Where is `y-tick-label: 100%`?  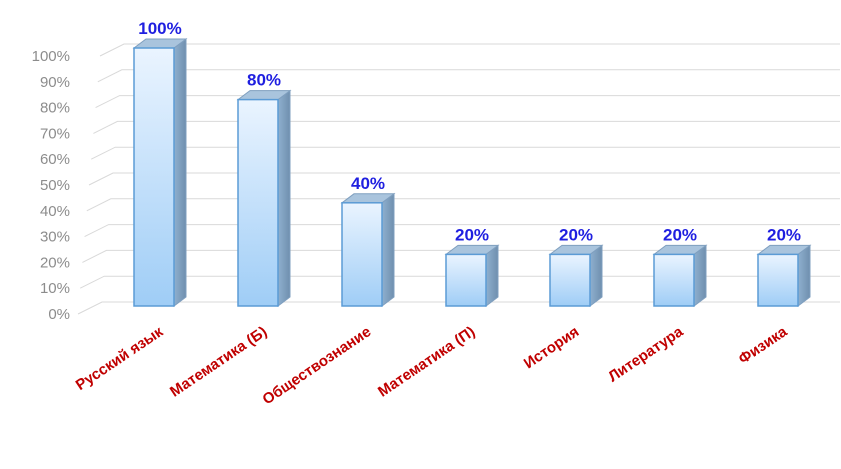 y-tick-label: 100% is located at coordinates (51, 56).